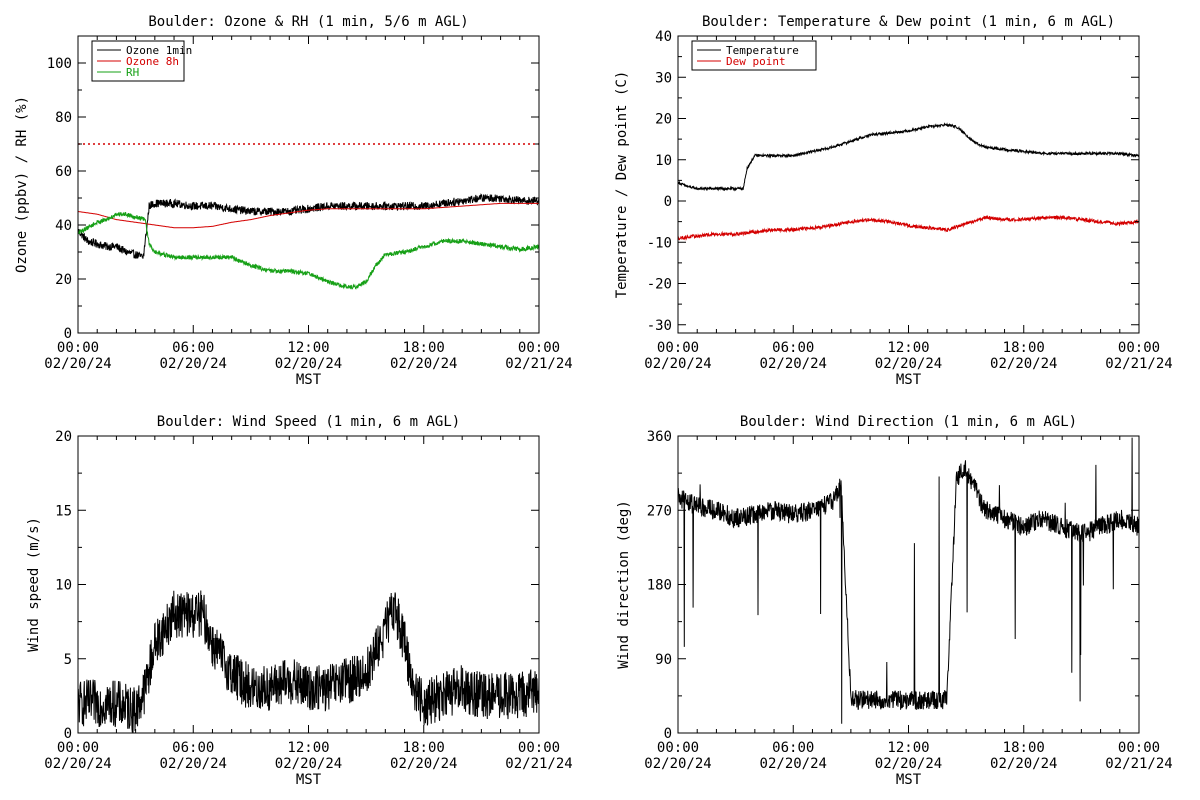 The width and height of the screenshot is (1200, 800). Describe the element at coordinates (34, 584) in the screenshot. I see `y-axis-label: Wind speed (m/s)` at that location.